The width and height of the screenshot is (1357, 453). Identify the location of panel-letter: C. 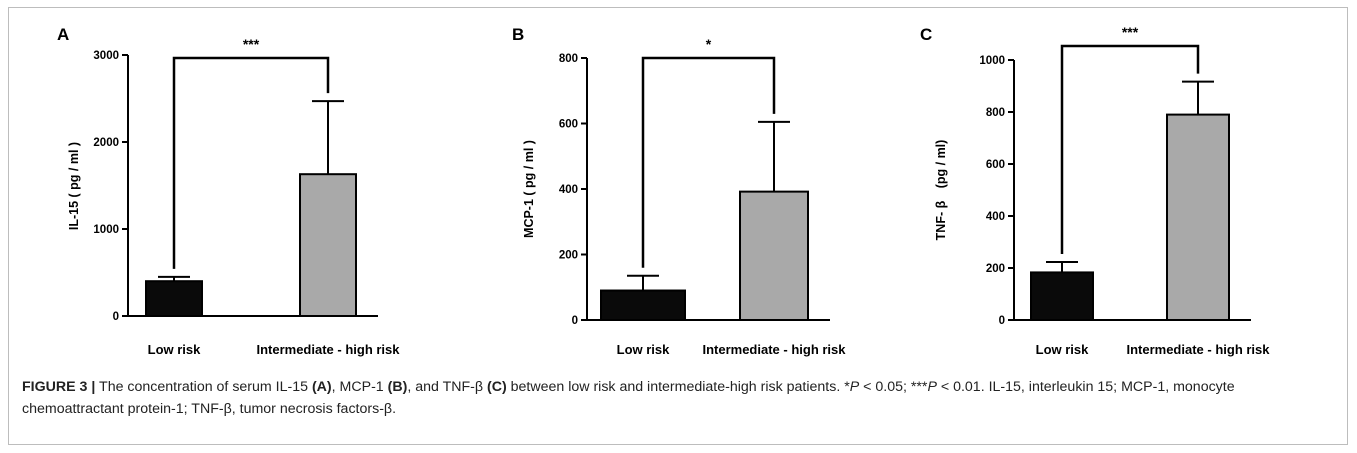
(926, 34).